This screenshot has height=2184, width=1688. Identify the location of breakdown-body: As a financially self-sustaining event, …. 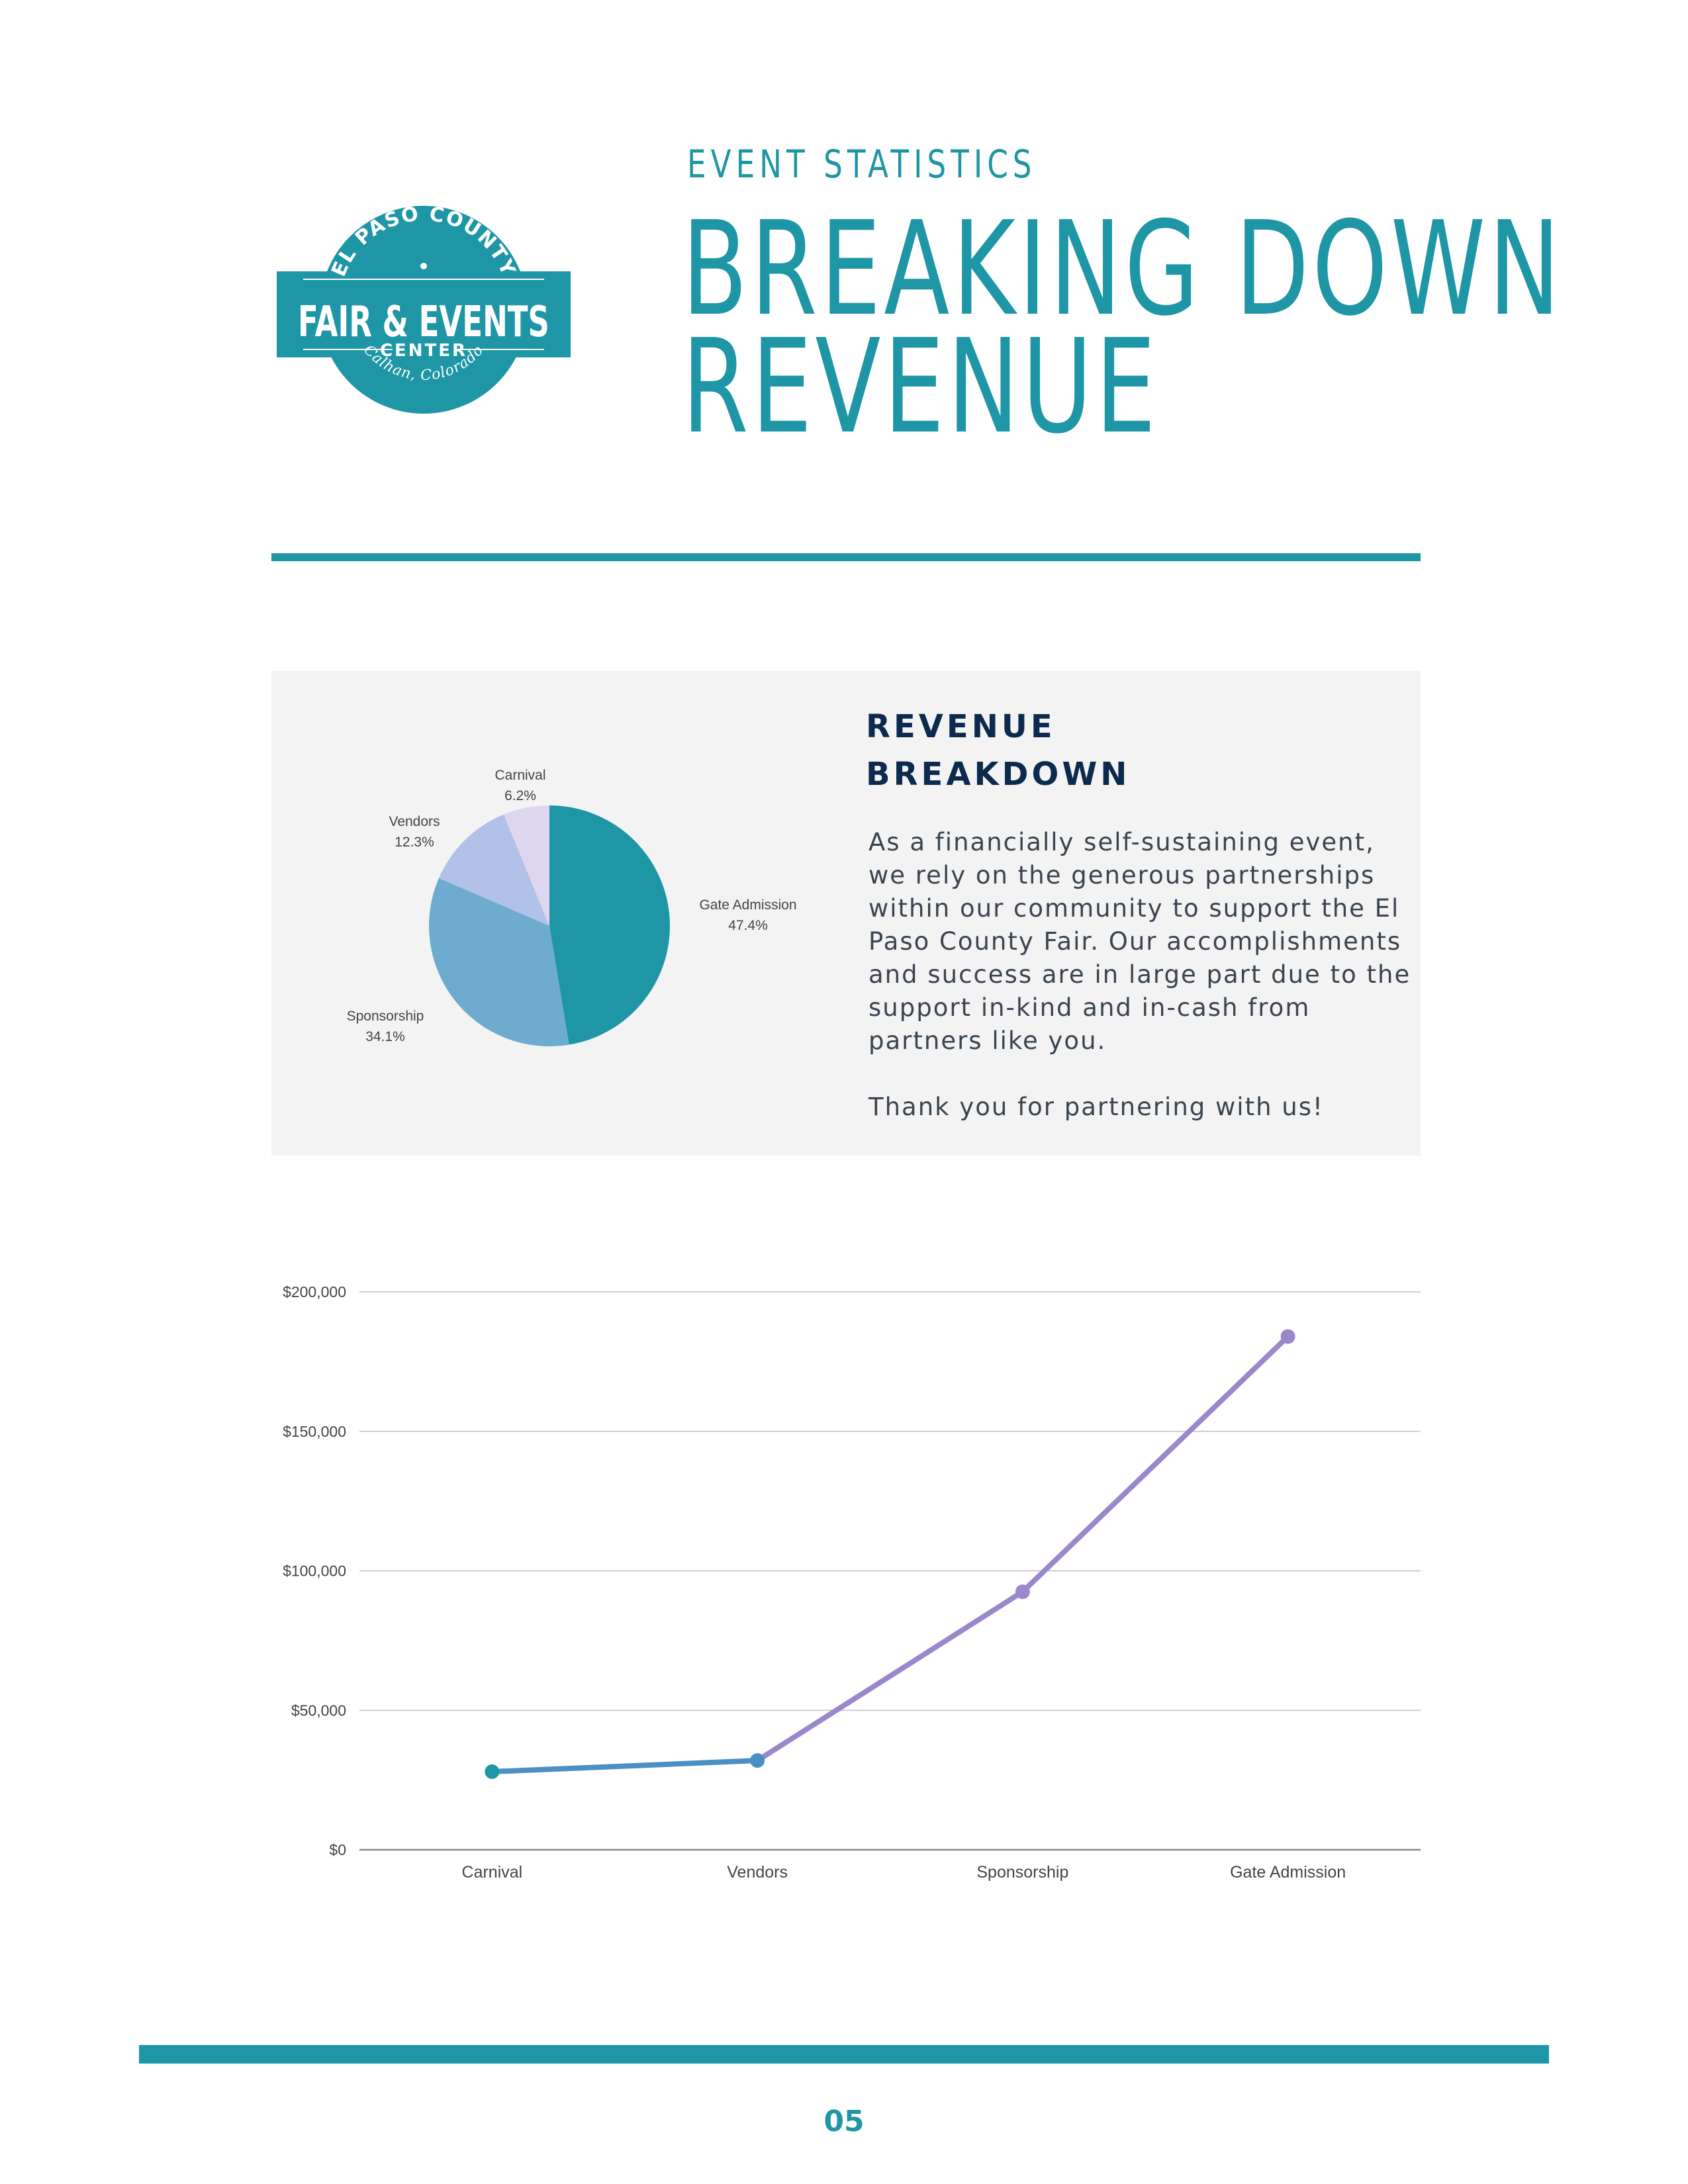
(1139, 975).